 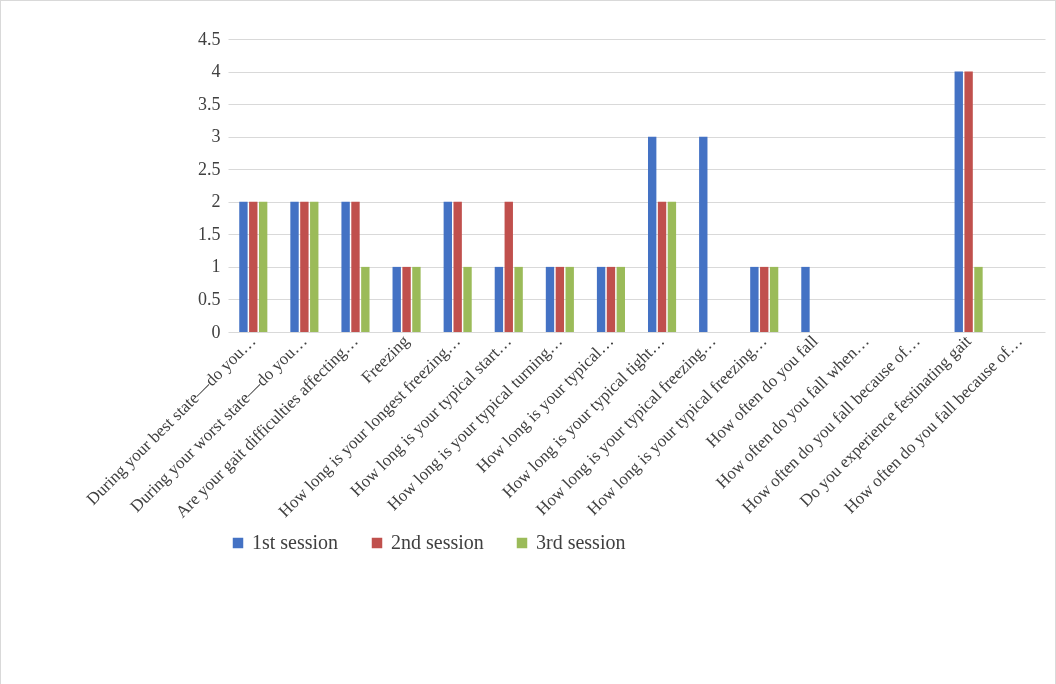 What do you see at coordinates (437, 542) in the screenshot?
I see `legend-label: 2nd session` at bounding box center [437, 542].